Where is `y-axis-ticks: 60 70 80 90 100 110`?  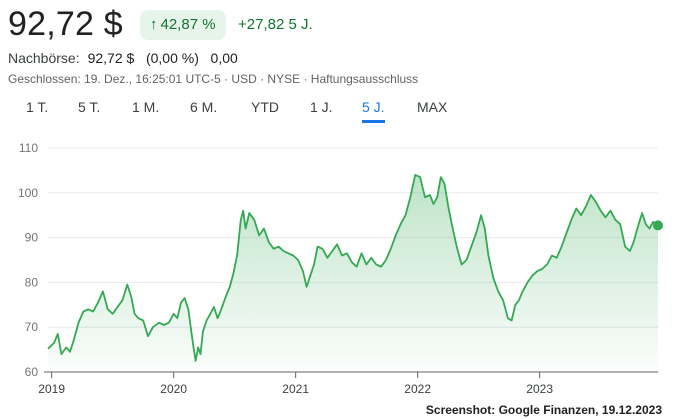
y-axis-ticks: 60 70 80 90 100 110 is located at coordinates (28, 260).